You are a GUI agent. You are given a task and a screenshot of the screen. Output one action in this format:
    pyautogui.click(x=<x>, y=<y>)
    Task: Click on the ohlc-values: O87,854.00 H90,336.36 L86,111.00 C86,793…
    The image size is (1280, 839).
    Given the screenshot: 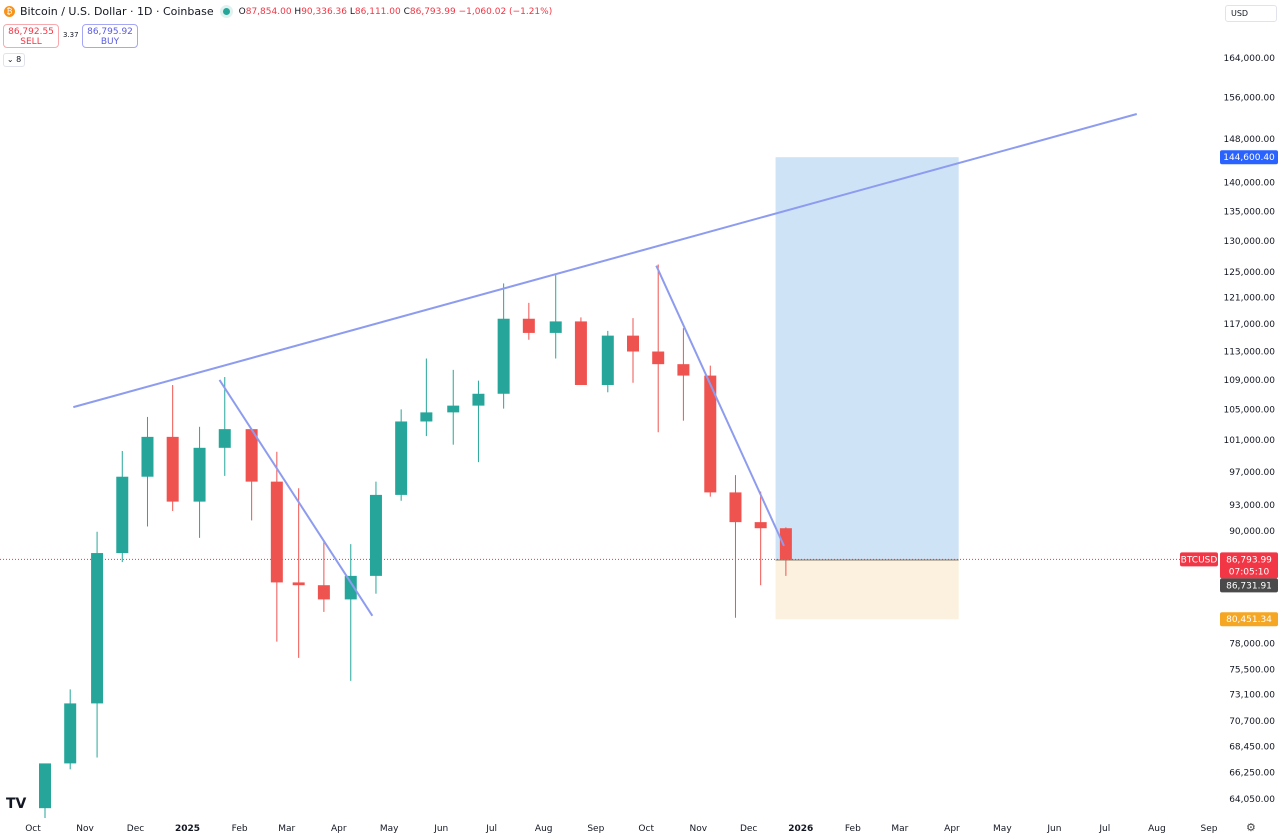 What is the action you would take?
    pyautogui.click(x=395, y=11)
    